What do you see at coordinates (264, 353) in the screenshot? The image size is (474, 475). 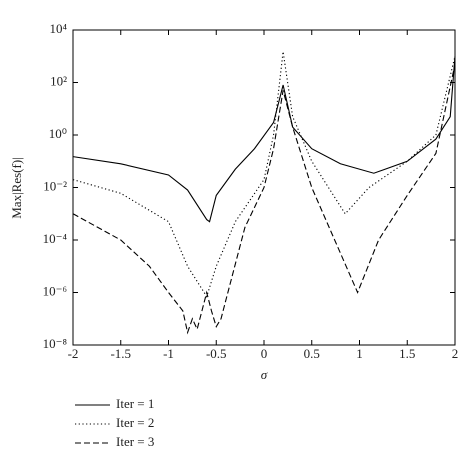 I see `x-tick-label: 0` at bounding box center [264, 353].